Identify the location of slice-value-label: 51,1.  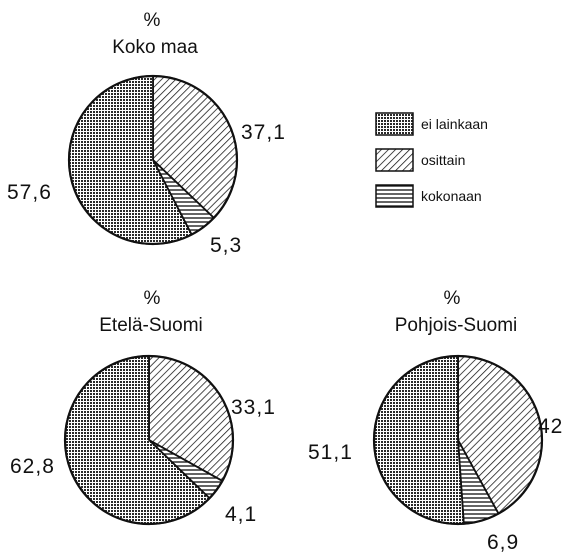
(330, 452).